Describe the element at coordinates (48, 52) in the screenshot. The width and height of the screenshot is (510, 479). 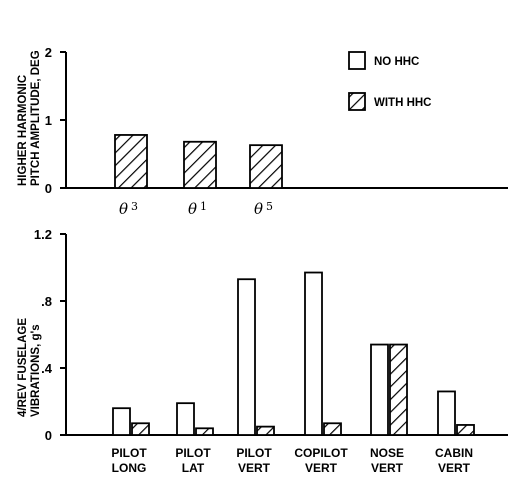
I see `top-y-tick-label: 2` at that location.